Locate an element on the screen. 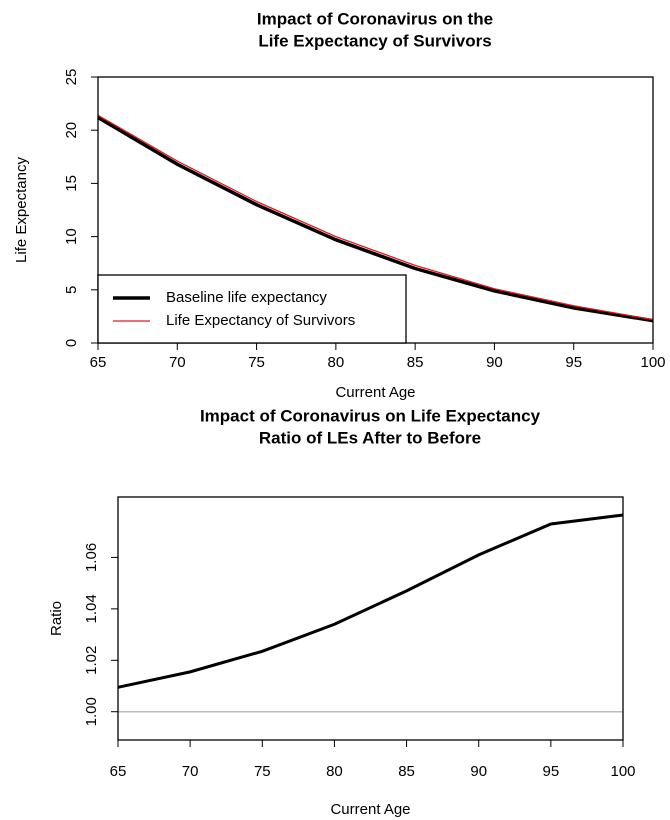  legend-label: Baseline life expectancy is located at coordinates (246, 297).